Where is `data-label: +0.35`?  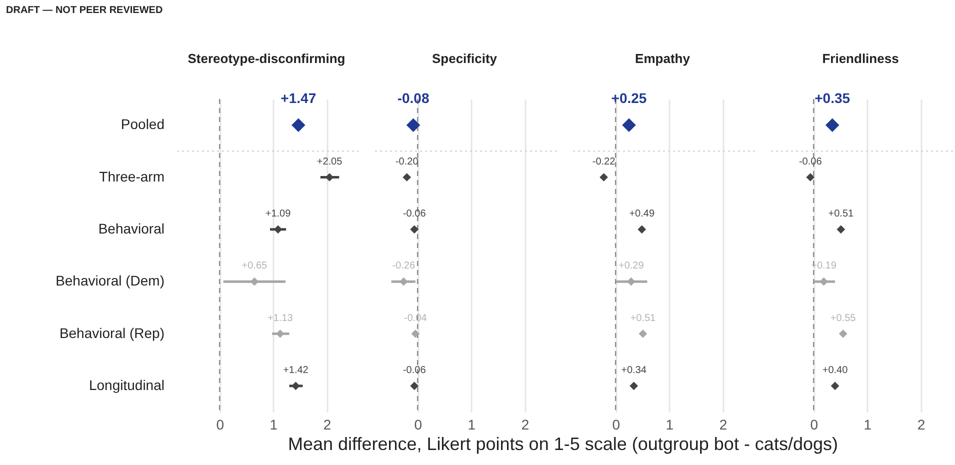
data-label: +0.35 is located at coordinates (832, 98).